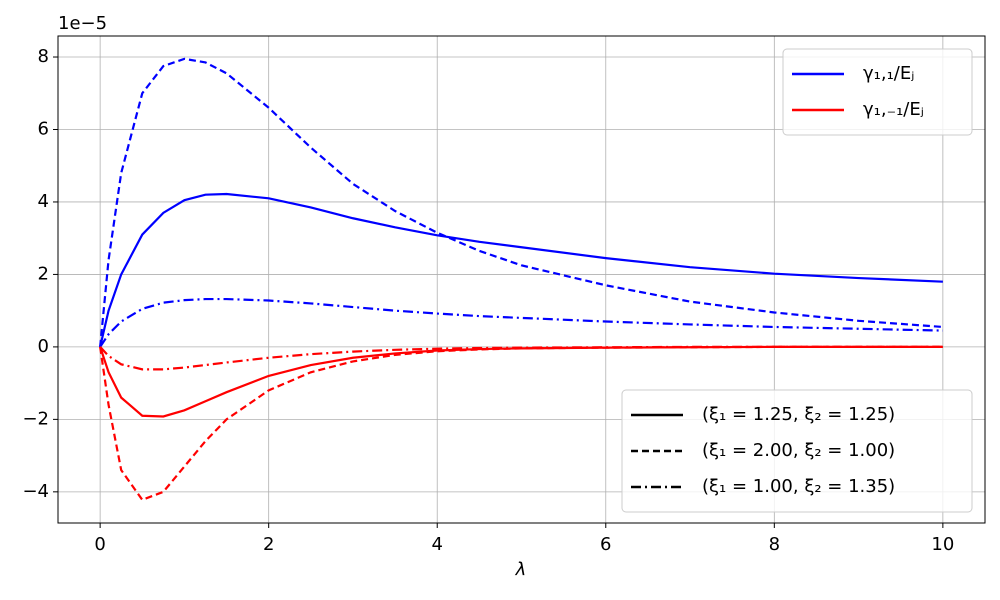 The height and width of the screenshot is (600, 1000). Describe the element at coordinates (43, 128) in the screenshot. I see `y-tick-label: 6` at that location.